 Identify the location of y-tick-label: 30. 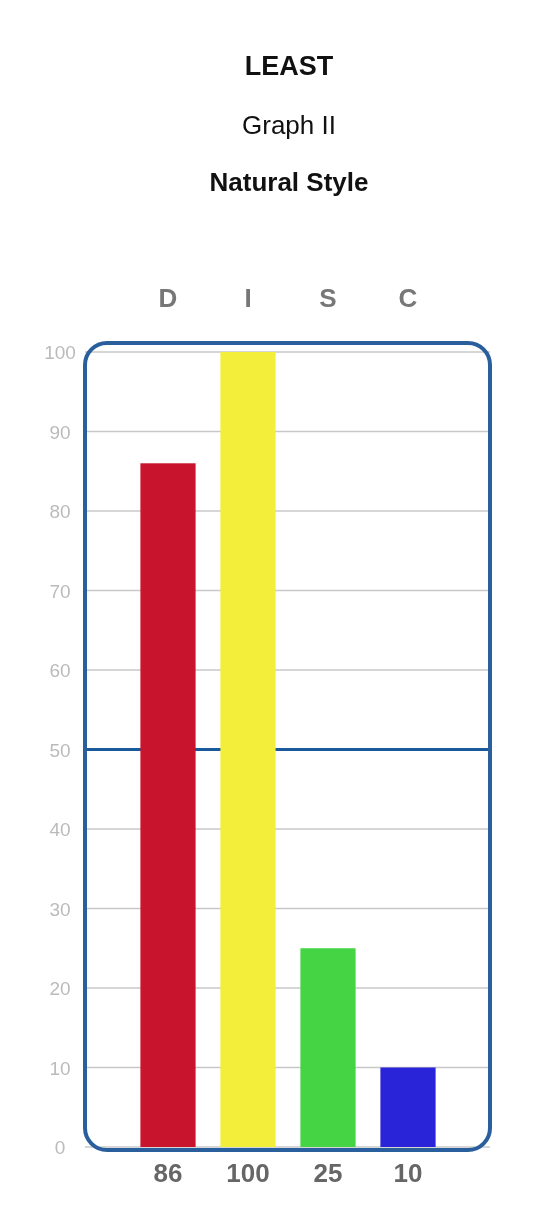
(60, 909).